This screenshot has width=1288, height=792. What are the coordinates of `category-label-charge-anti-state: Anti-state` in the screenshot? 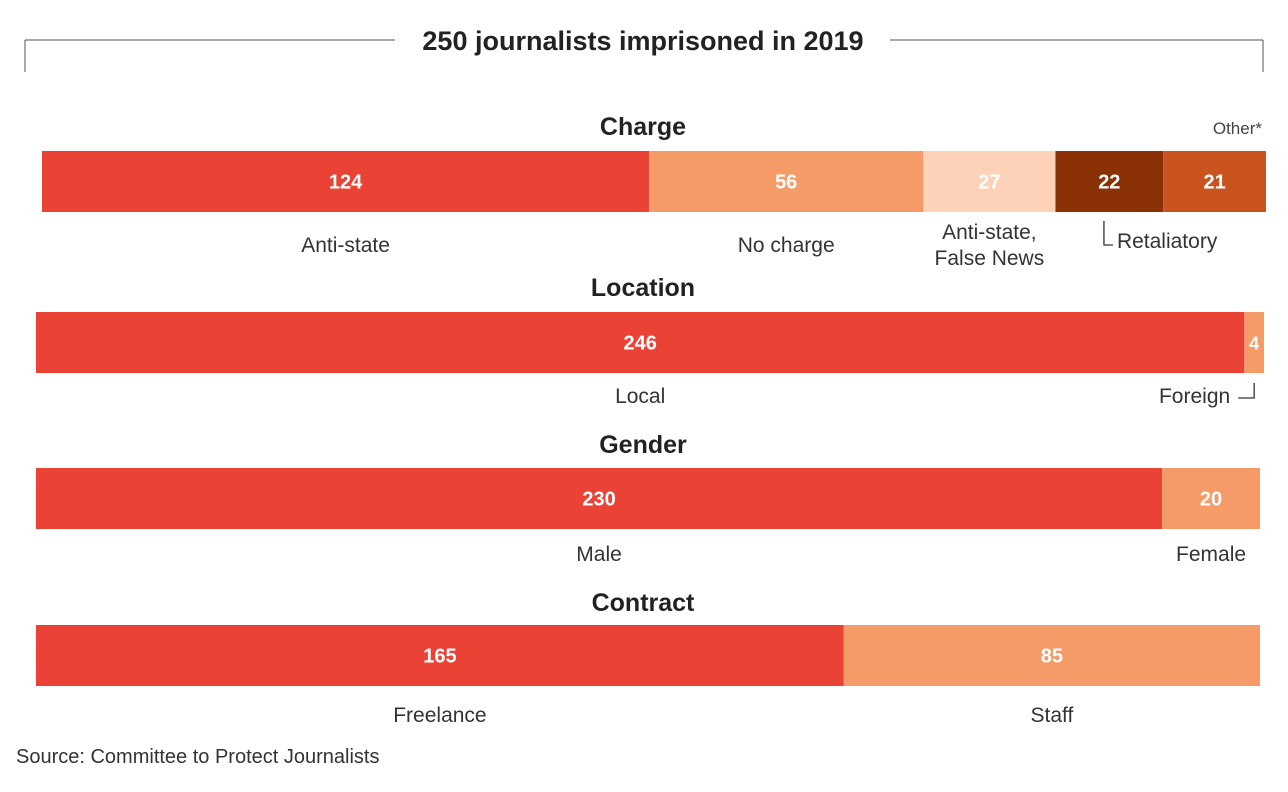 It's located at (345, 245).